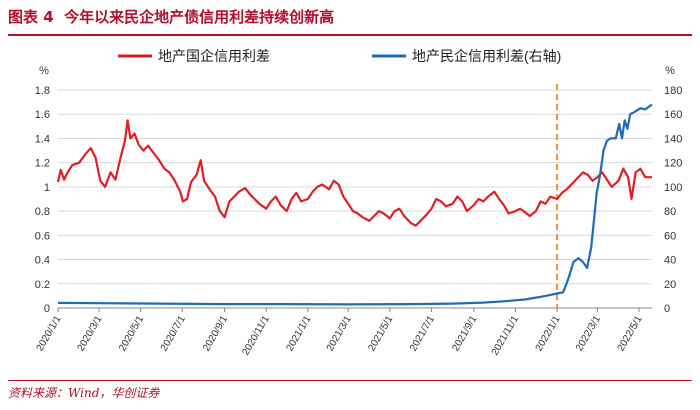 The image size is (700, 410). I want to click on x-tick-label: 2020/5/1, so click(131, 334).